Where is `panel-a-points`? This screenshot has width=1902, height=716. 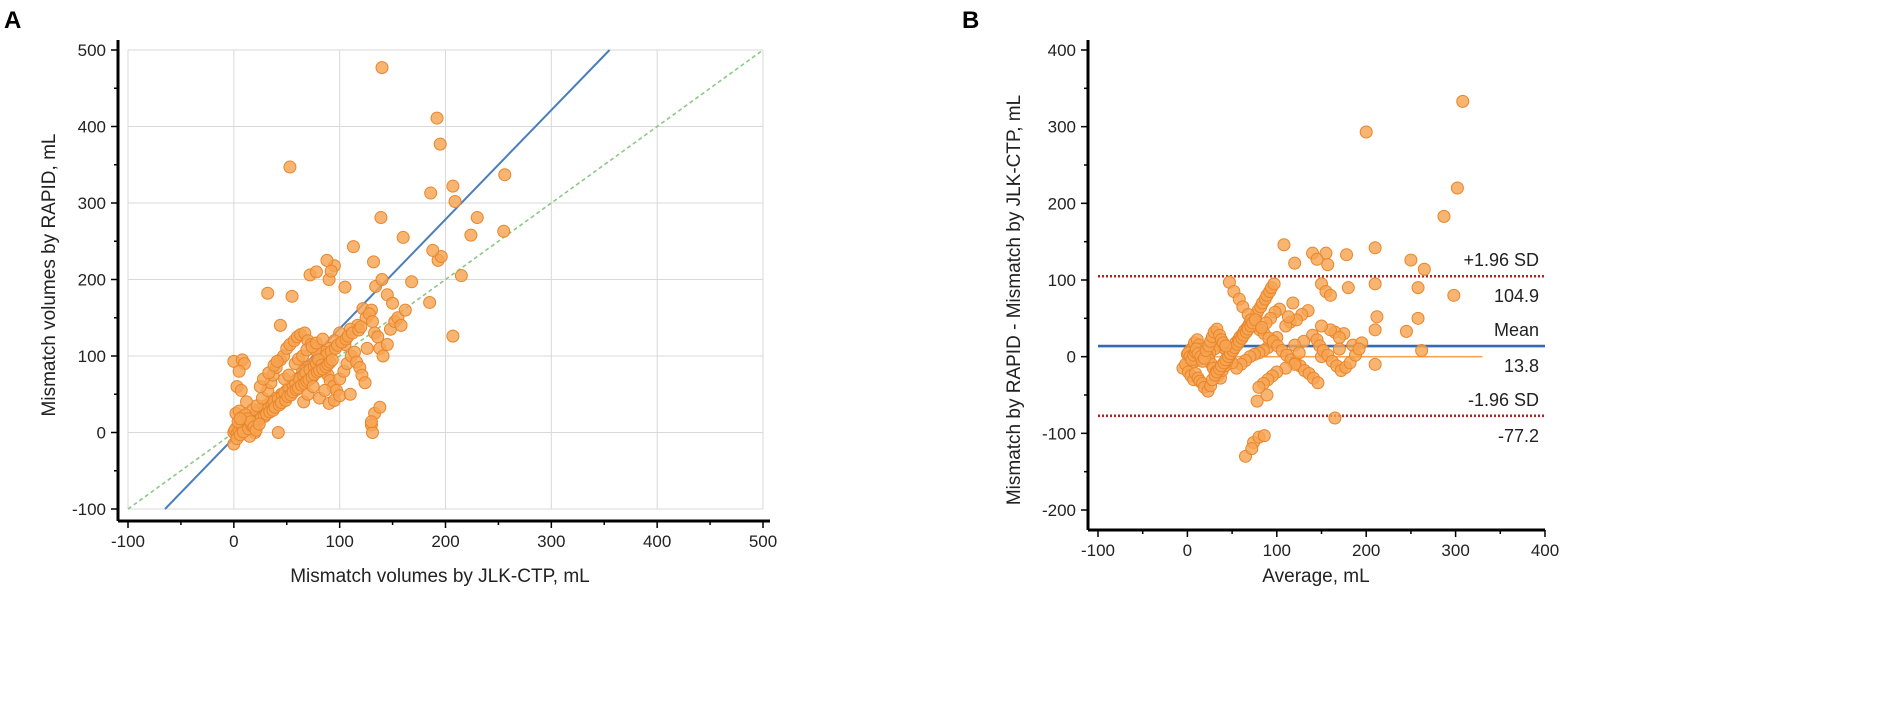
panel-a-points is located at coordinates (369, 256).